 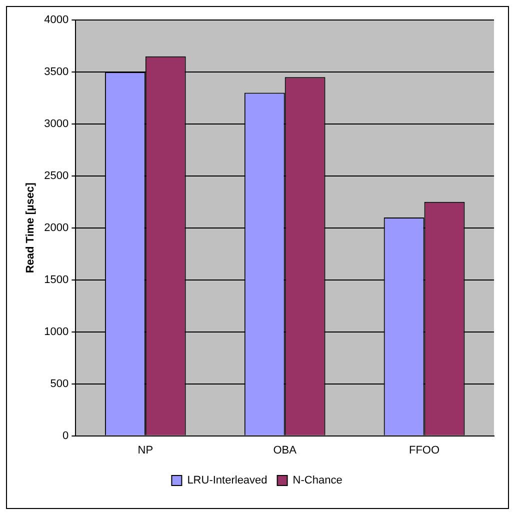 What do you see at coordinates (227, 480) in the screenshot?
I see `legend-label: LRU-Interleaved` at bounding box center [227, 480].